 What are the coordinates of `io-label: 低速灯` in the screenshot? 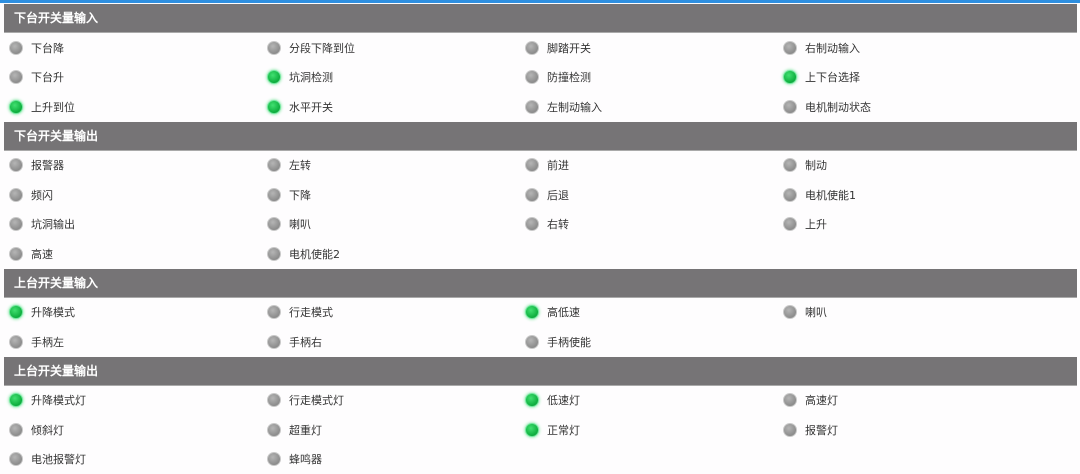 It's located at (563, 401).